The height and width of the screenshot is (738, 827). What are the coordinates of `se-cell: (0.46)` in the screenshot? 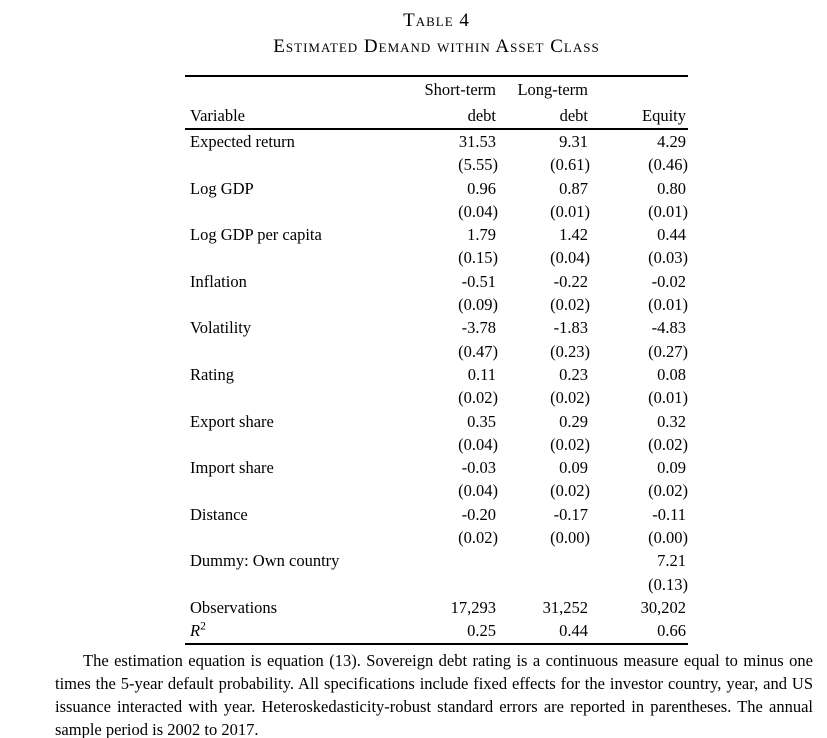 It's located at (668, 165).